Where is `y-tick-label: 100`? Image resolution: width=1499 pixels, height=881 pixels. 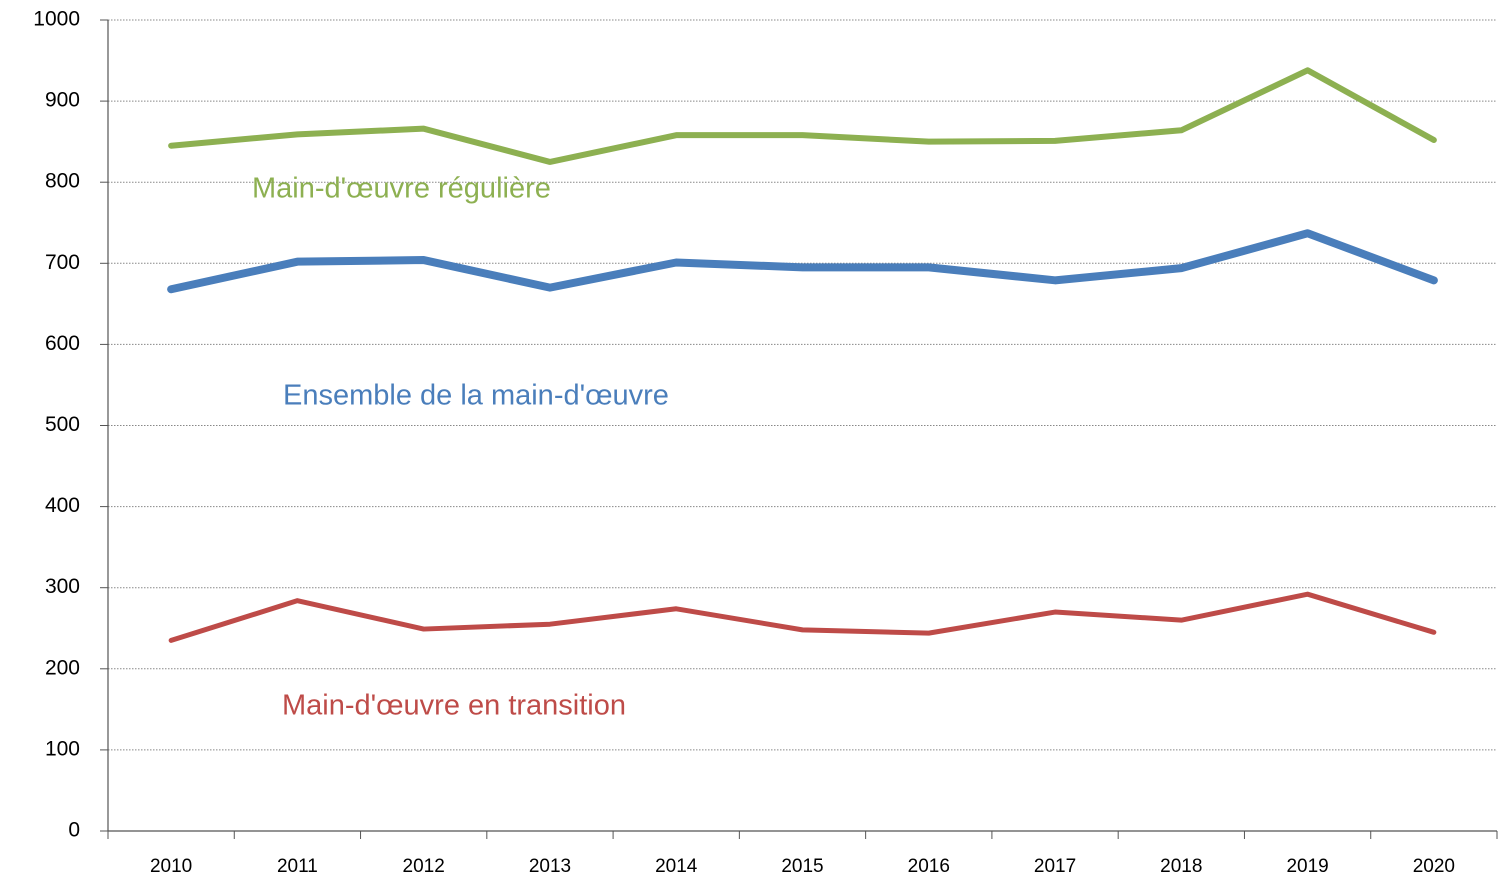 y-tick-label: 100 is located at coordinates (62, 748).